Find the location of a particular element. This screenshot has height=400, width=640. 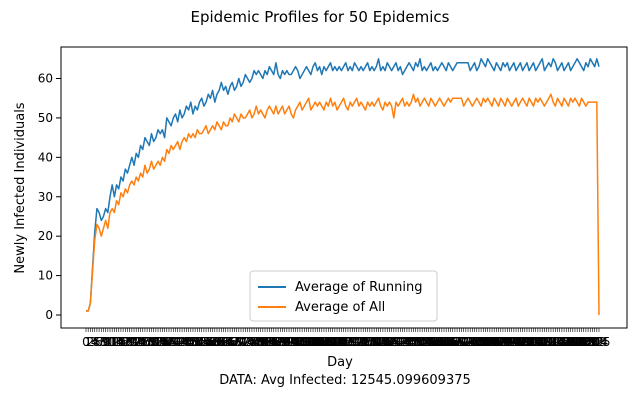

data-footer: DATA: Avg Infected: 12545.099609375 is located at coordinates (345, 380).